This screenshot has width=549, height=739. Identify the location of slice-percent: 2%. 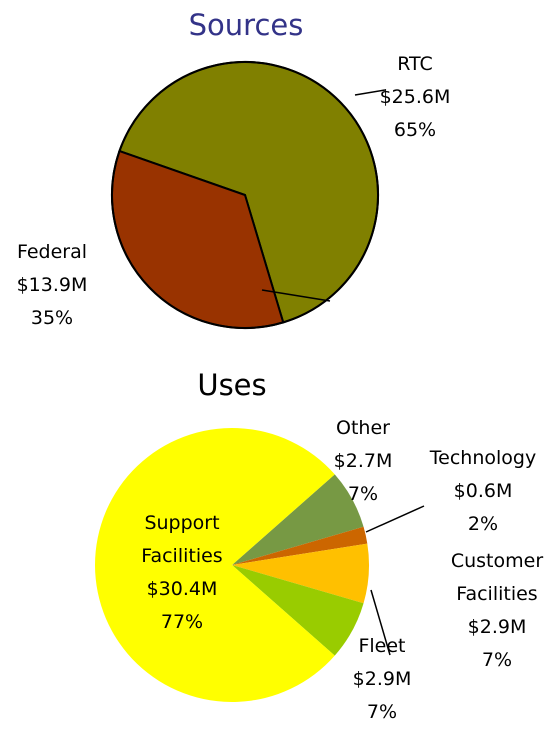
(483, 524).